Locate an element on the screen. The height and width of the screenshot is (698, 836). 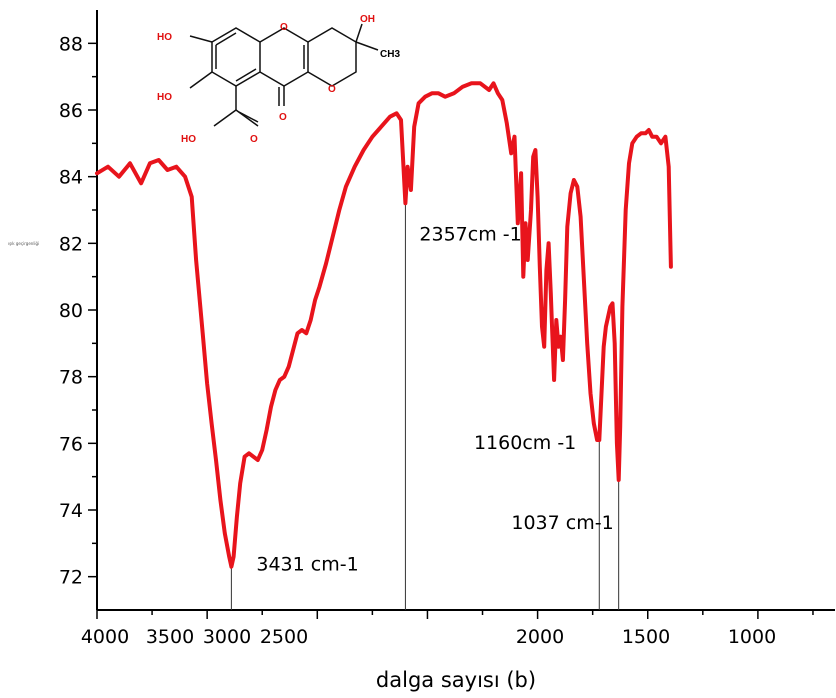
y-tick-label: 74 is located at coordinates (71, 511).